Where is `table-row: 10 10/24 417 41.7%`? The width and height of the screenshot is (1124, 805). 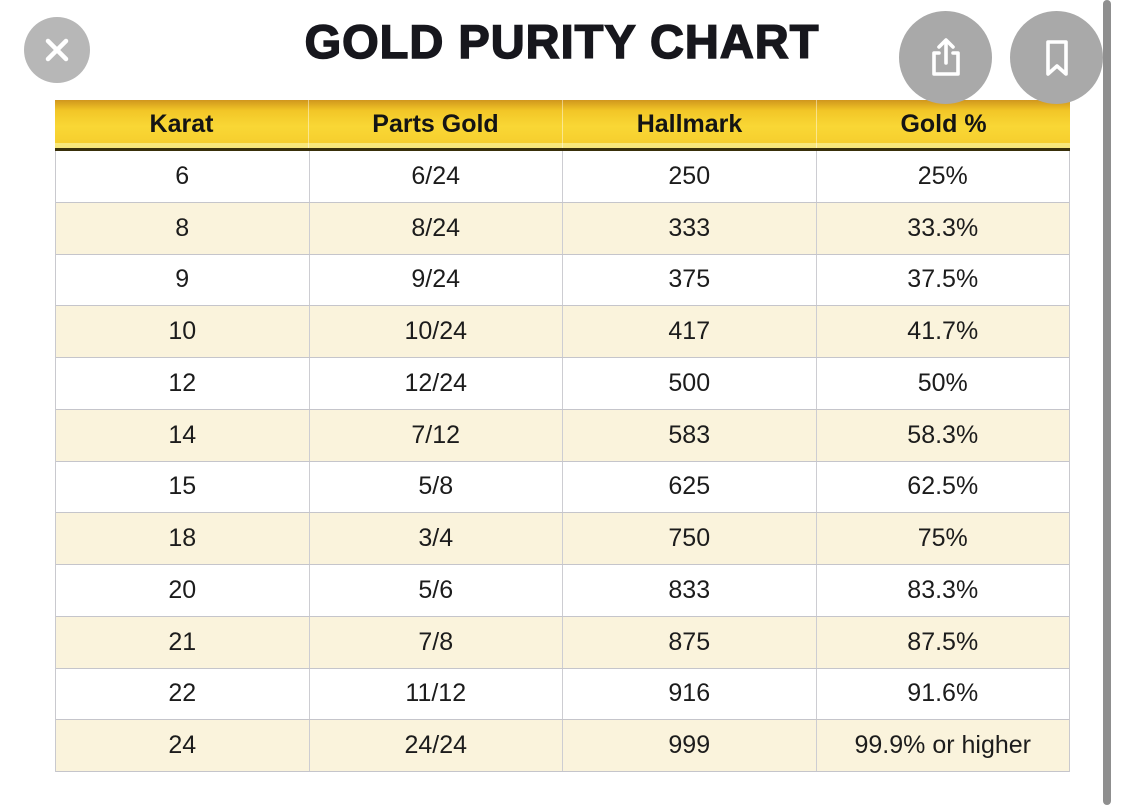 table-row: 10 10/24 417 41.7% is located at coordinates (562, 332).